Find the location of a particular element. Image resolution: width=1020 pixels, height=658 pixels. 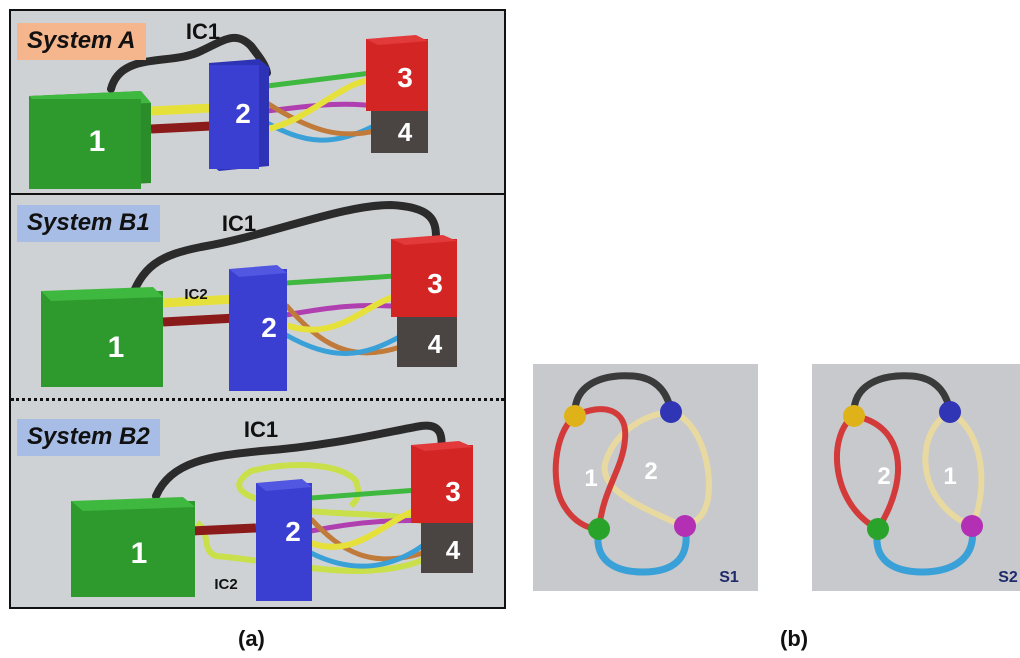

caption-a: (a) is located at coordinates (251, 638).